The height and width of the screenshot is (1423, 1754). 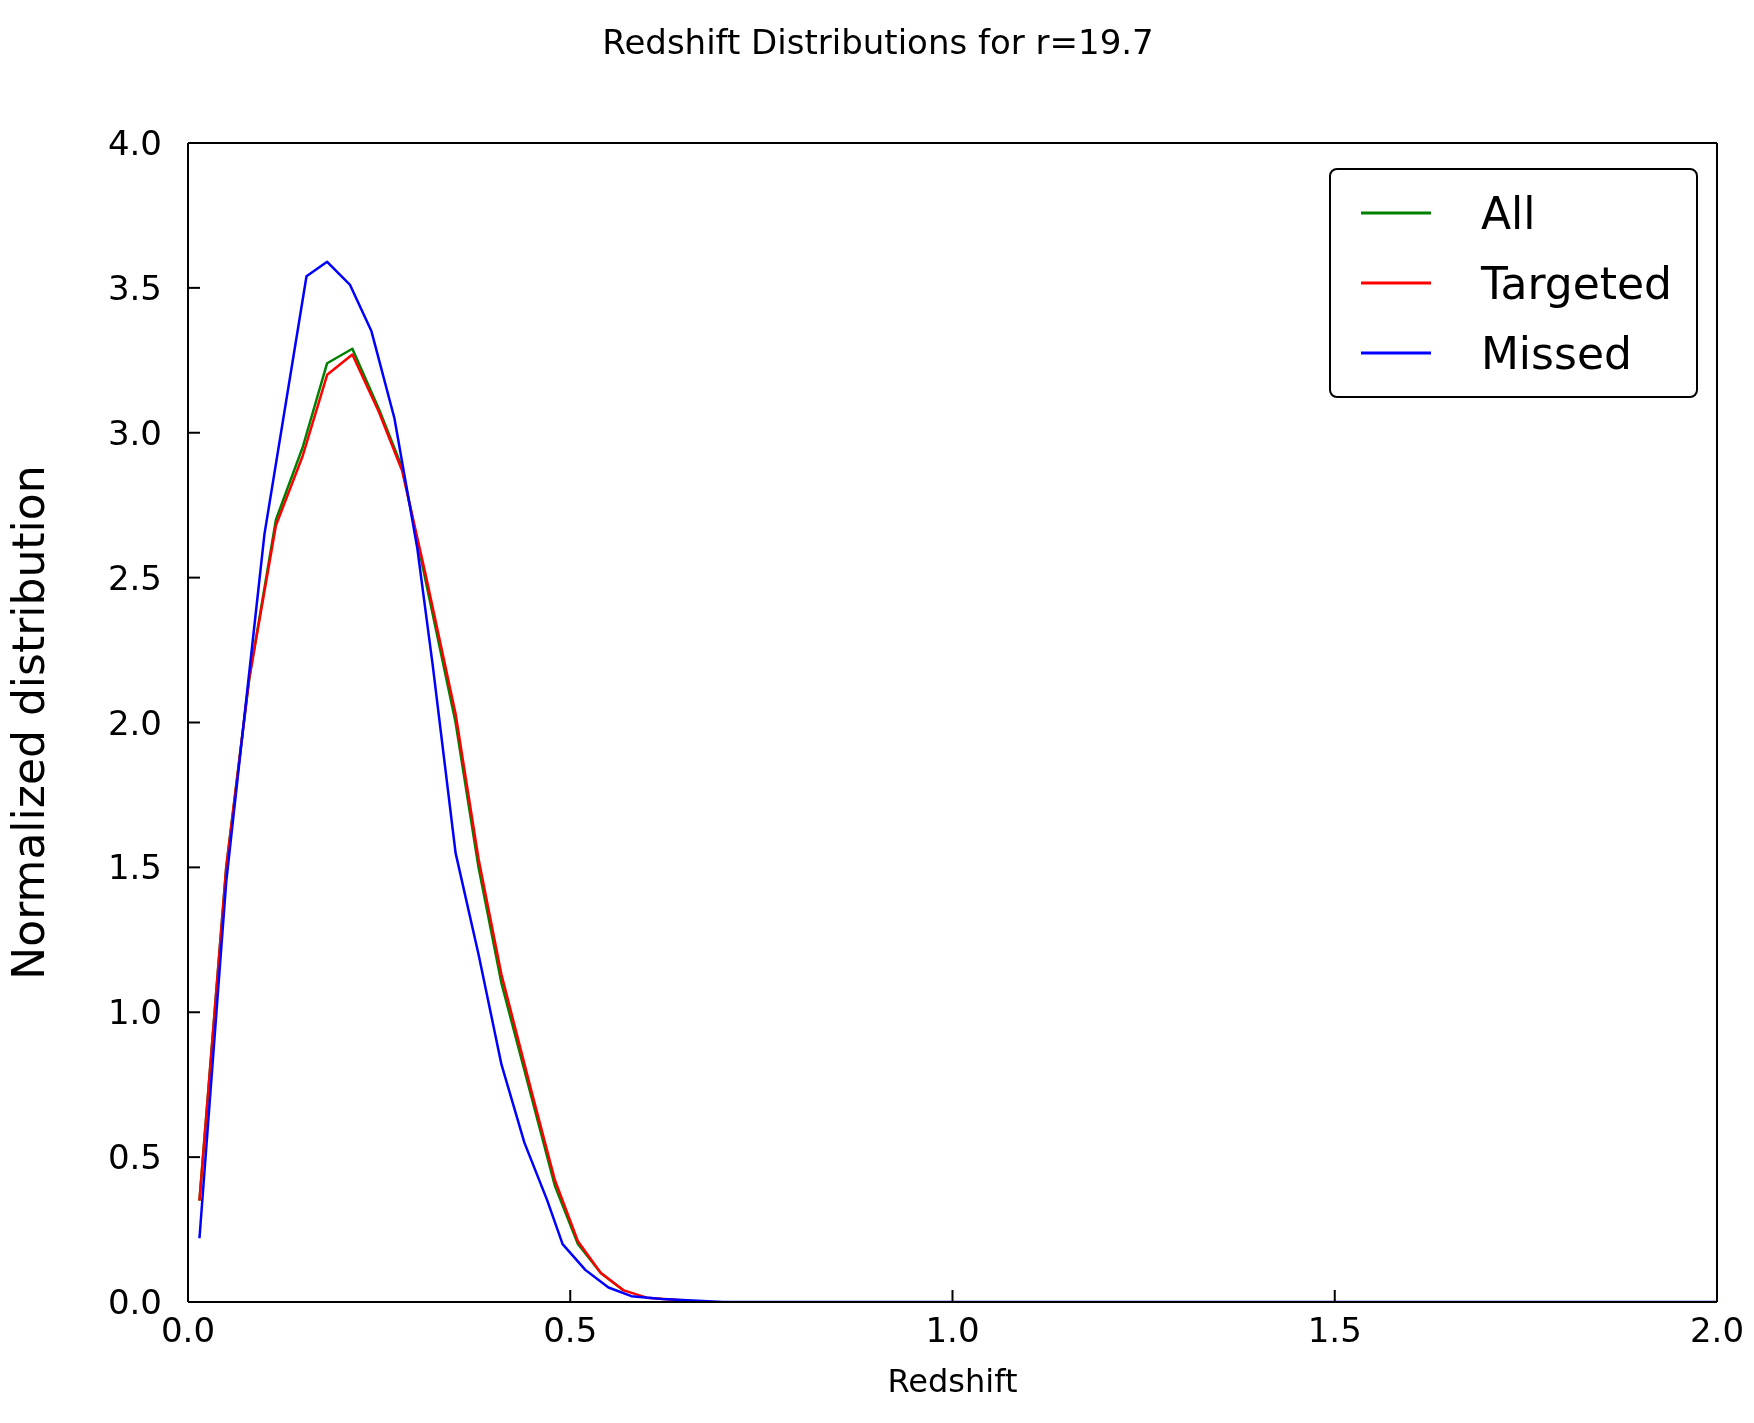 I want to click on x-tick-label: 2.0, so click(x=1717, y=1330).